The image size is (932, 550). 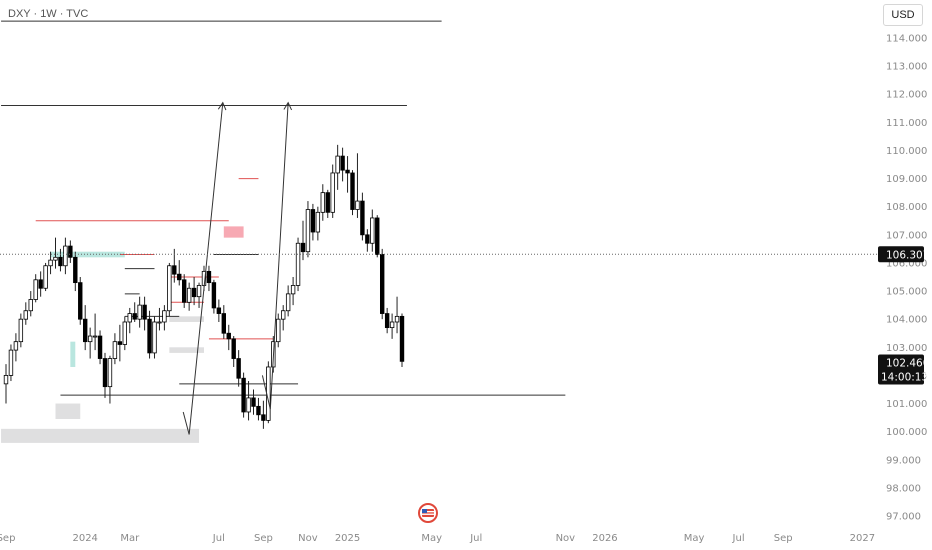 I want to click on price-tick-label: 99.000, so click(x=903, y=460).